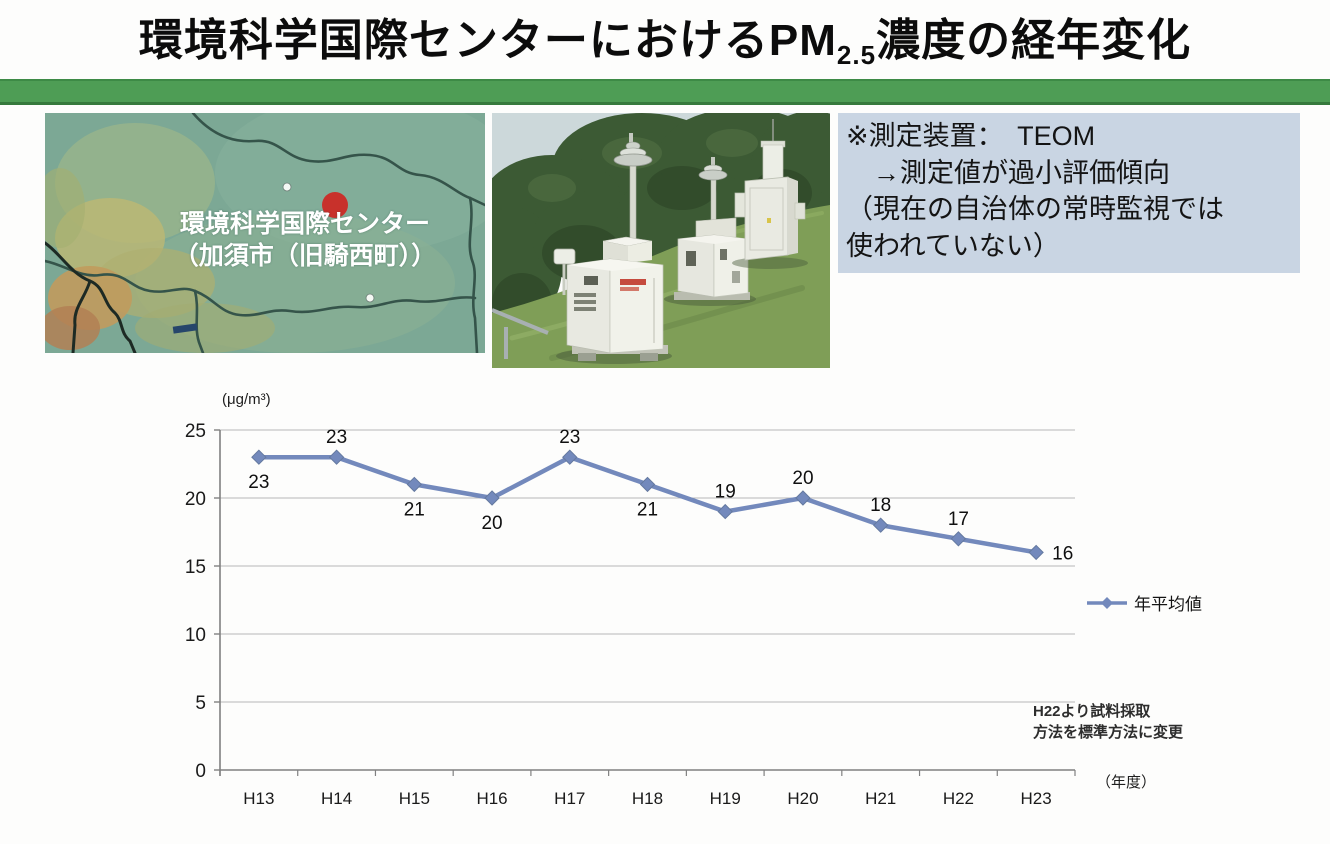  Describe the element at coordinates (564, 271) in the screenshot. I see `photo-sensor-small` at that location.